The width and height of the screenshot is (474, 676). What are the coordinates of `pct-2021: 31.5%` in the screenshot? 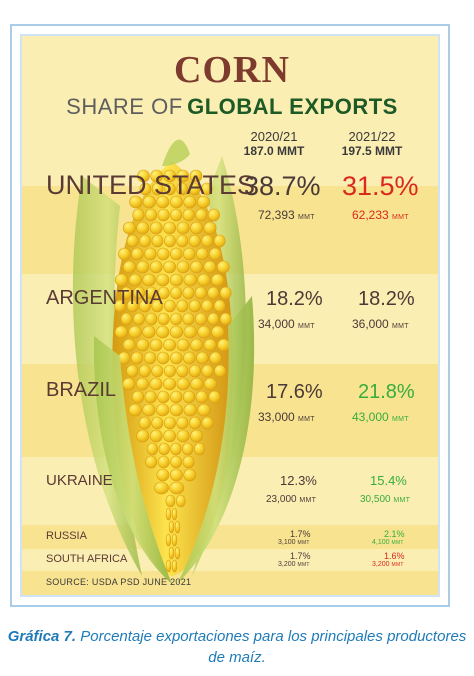 It's located at (380, 186).